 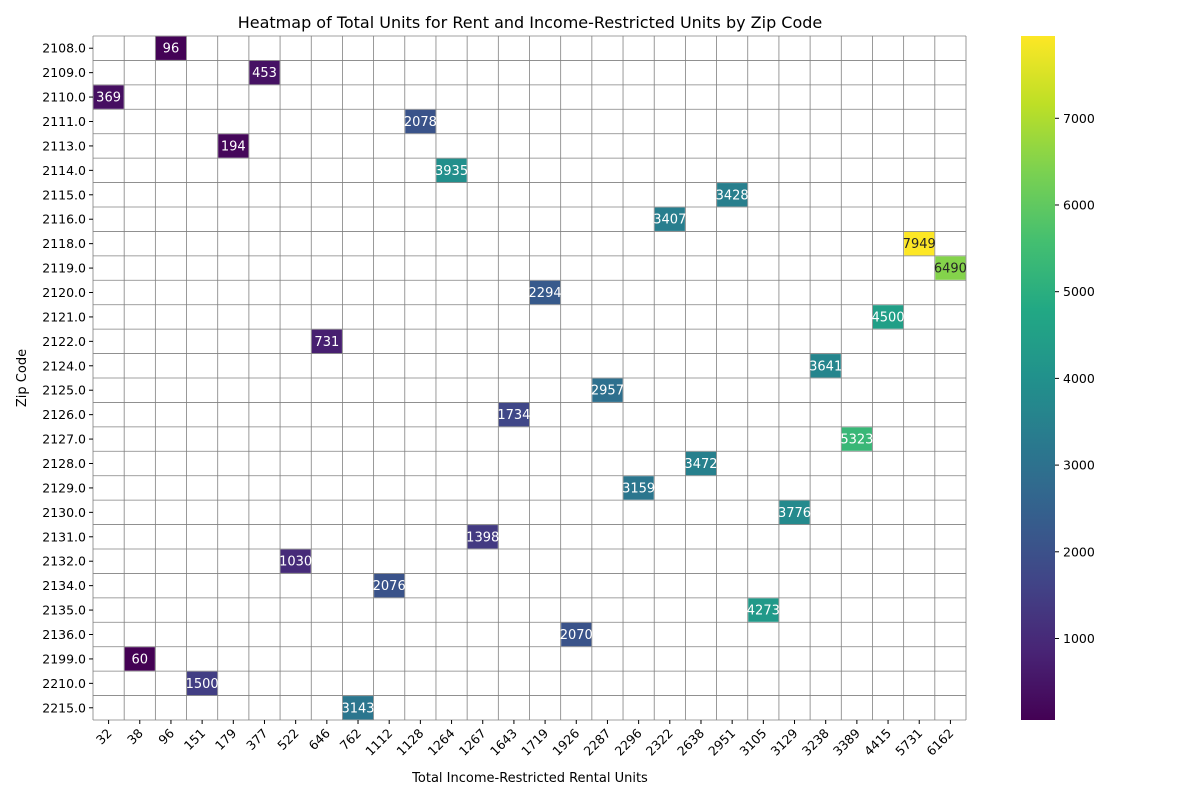 I want to click on y-tick-label: 2109.0, so click(x=64, y=72).